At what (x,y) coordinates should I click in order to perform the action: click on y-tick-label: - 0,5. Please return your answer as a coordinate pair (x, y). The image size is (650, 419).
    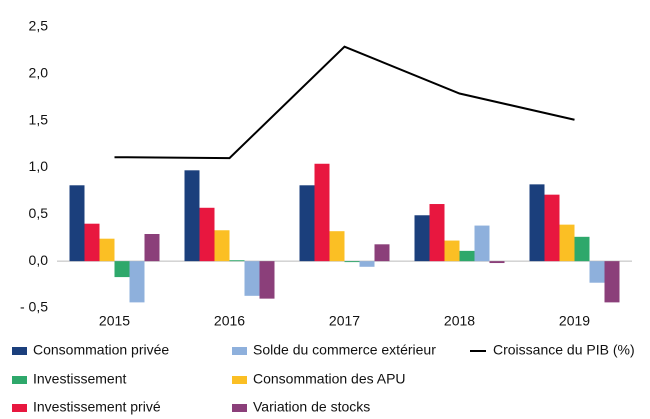
    Looking at the image, I should click on (34, 307).